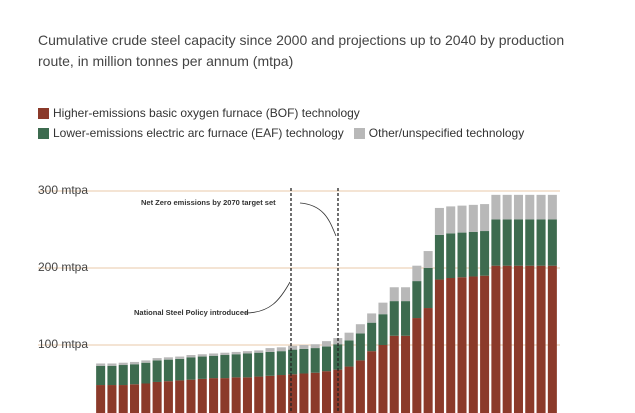 This screenshot has height=413, width=635. I want to click on y-tick-label: 300 mtpa, so click(63, 190).